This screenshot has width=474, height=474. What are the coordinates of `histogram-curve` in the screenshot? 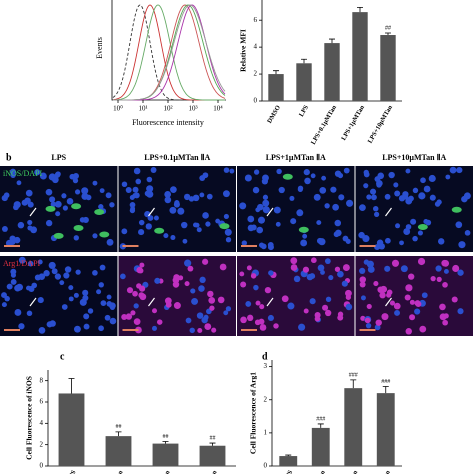 It's located at (169, 52).